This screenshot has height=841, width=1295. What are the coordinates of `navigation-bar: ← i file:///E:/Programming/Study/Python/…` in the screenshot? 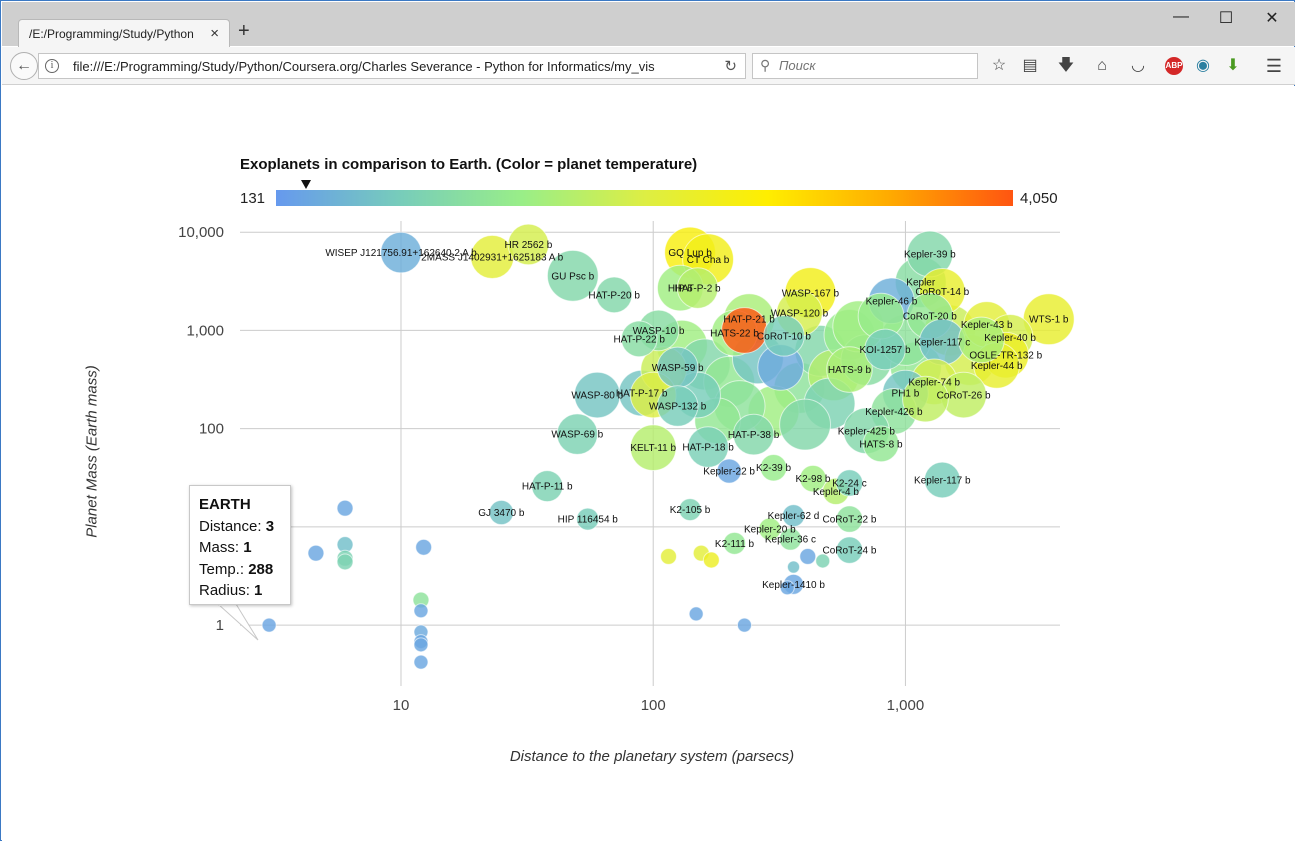 It's located at (648, 66).